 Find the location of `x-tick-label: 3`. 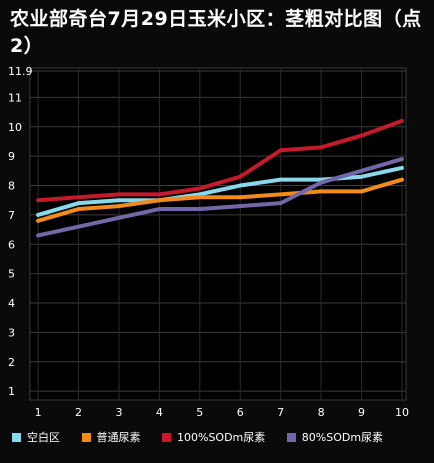

x-tick-label: 3 is located at coordinates (118, 412).